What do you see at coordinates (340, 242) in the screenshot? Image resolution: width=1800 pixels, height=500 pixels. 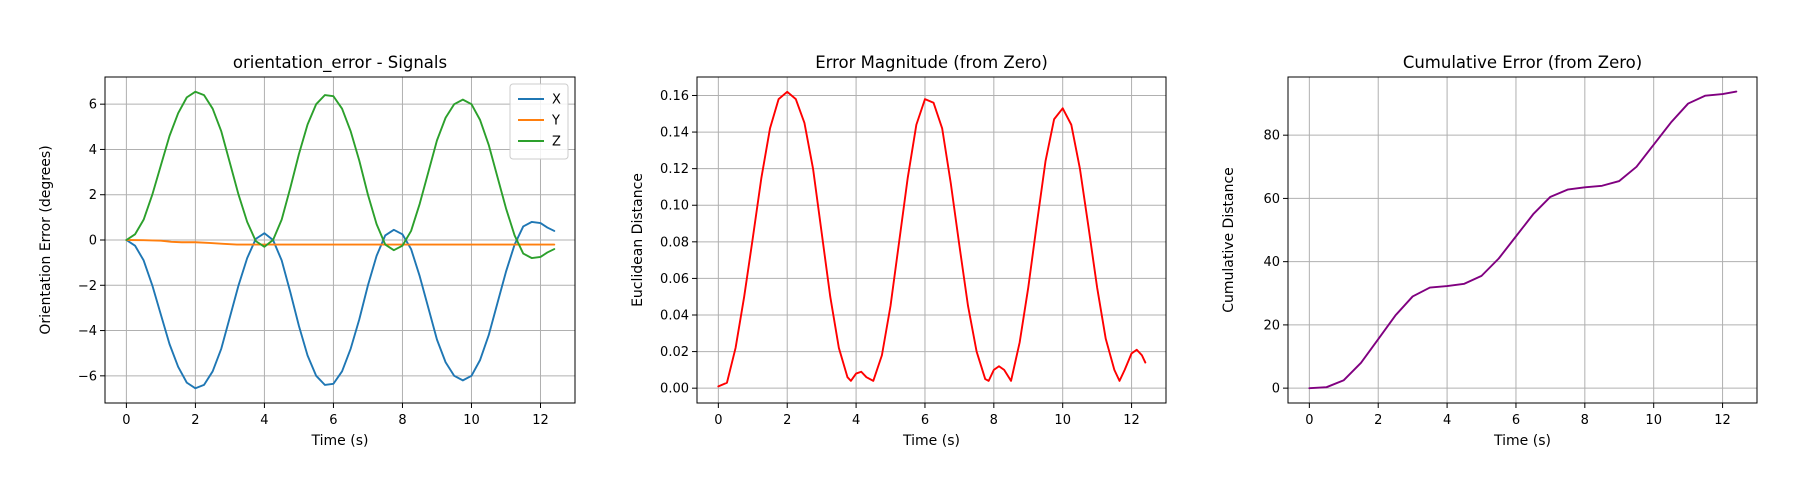 I see `series-line-y` at bounding box center [340, 242].